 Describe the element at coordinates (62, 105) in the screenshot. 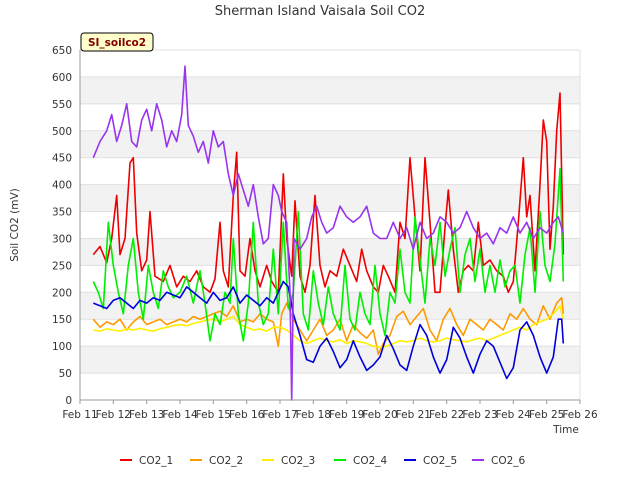

I see `y-tick-label: 550` at that location.